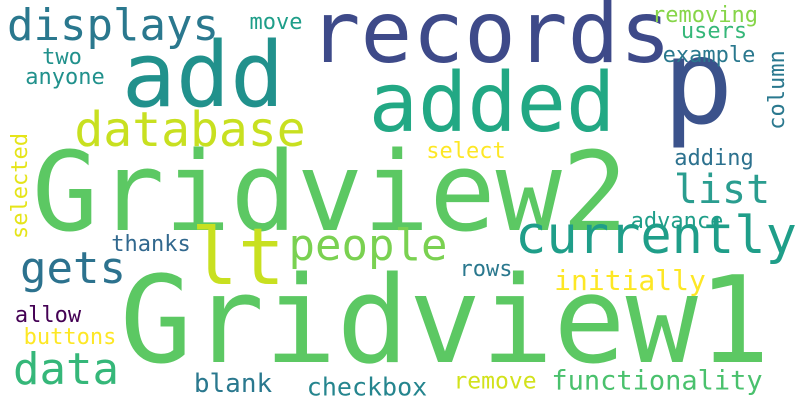  What do you see at coordinates (48, 315) in the screenshot?
I see `word-allow: allow` at bounding box center [48, 315].